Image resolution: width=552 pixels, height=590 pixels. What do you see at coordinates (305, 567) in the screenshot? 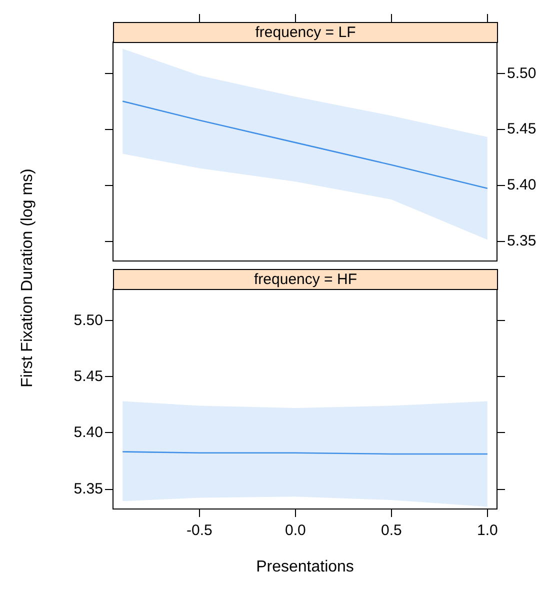
I see `x-axis-title: Presentations` at bounding box center [305, 567].